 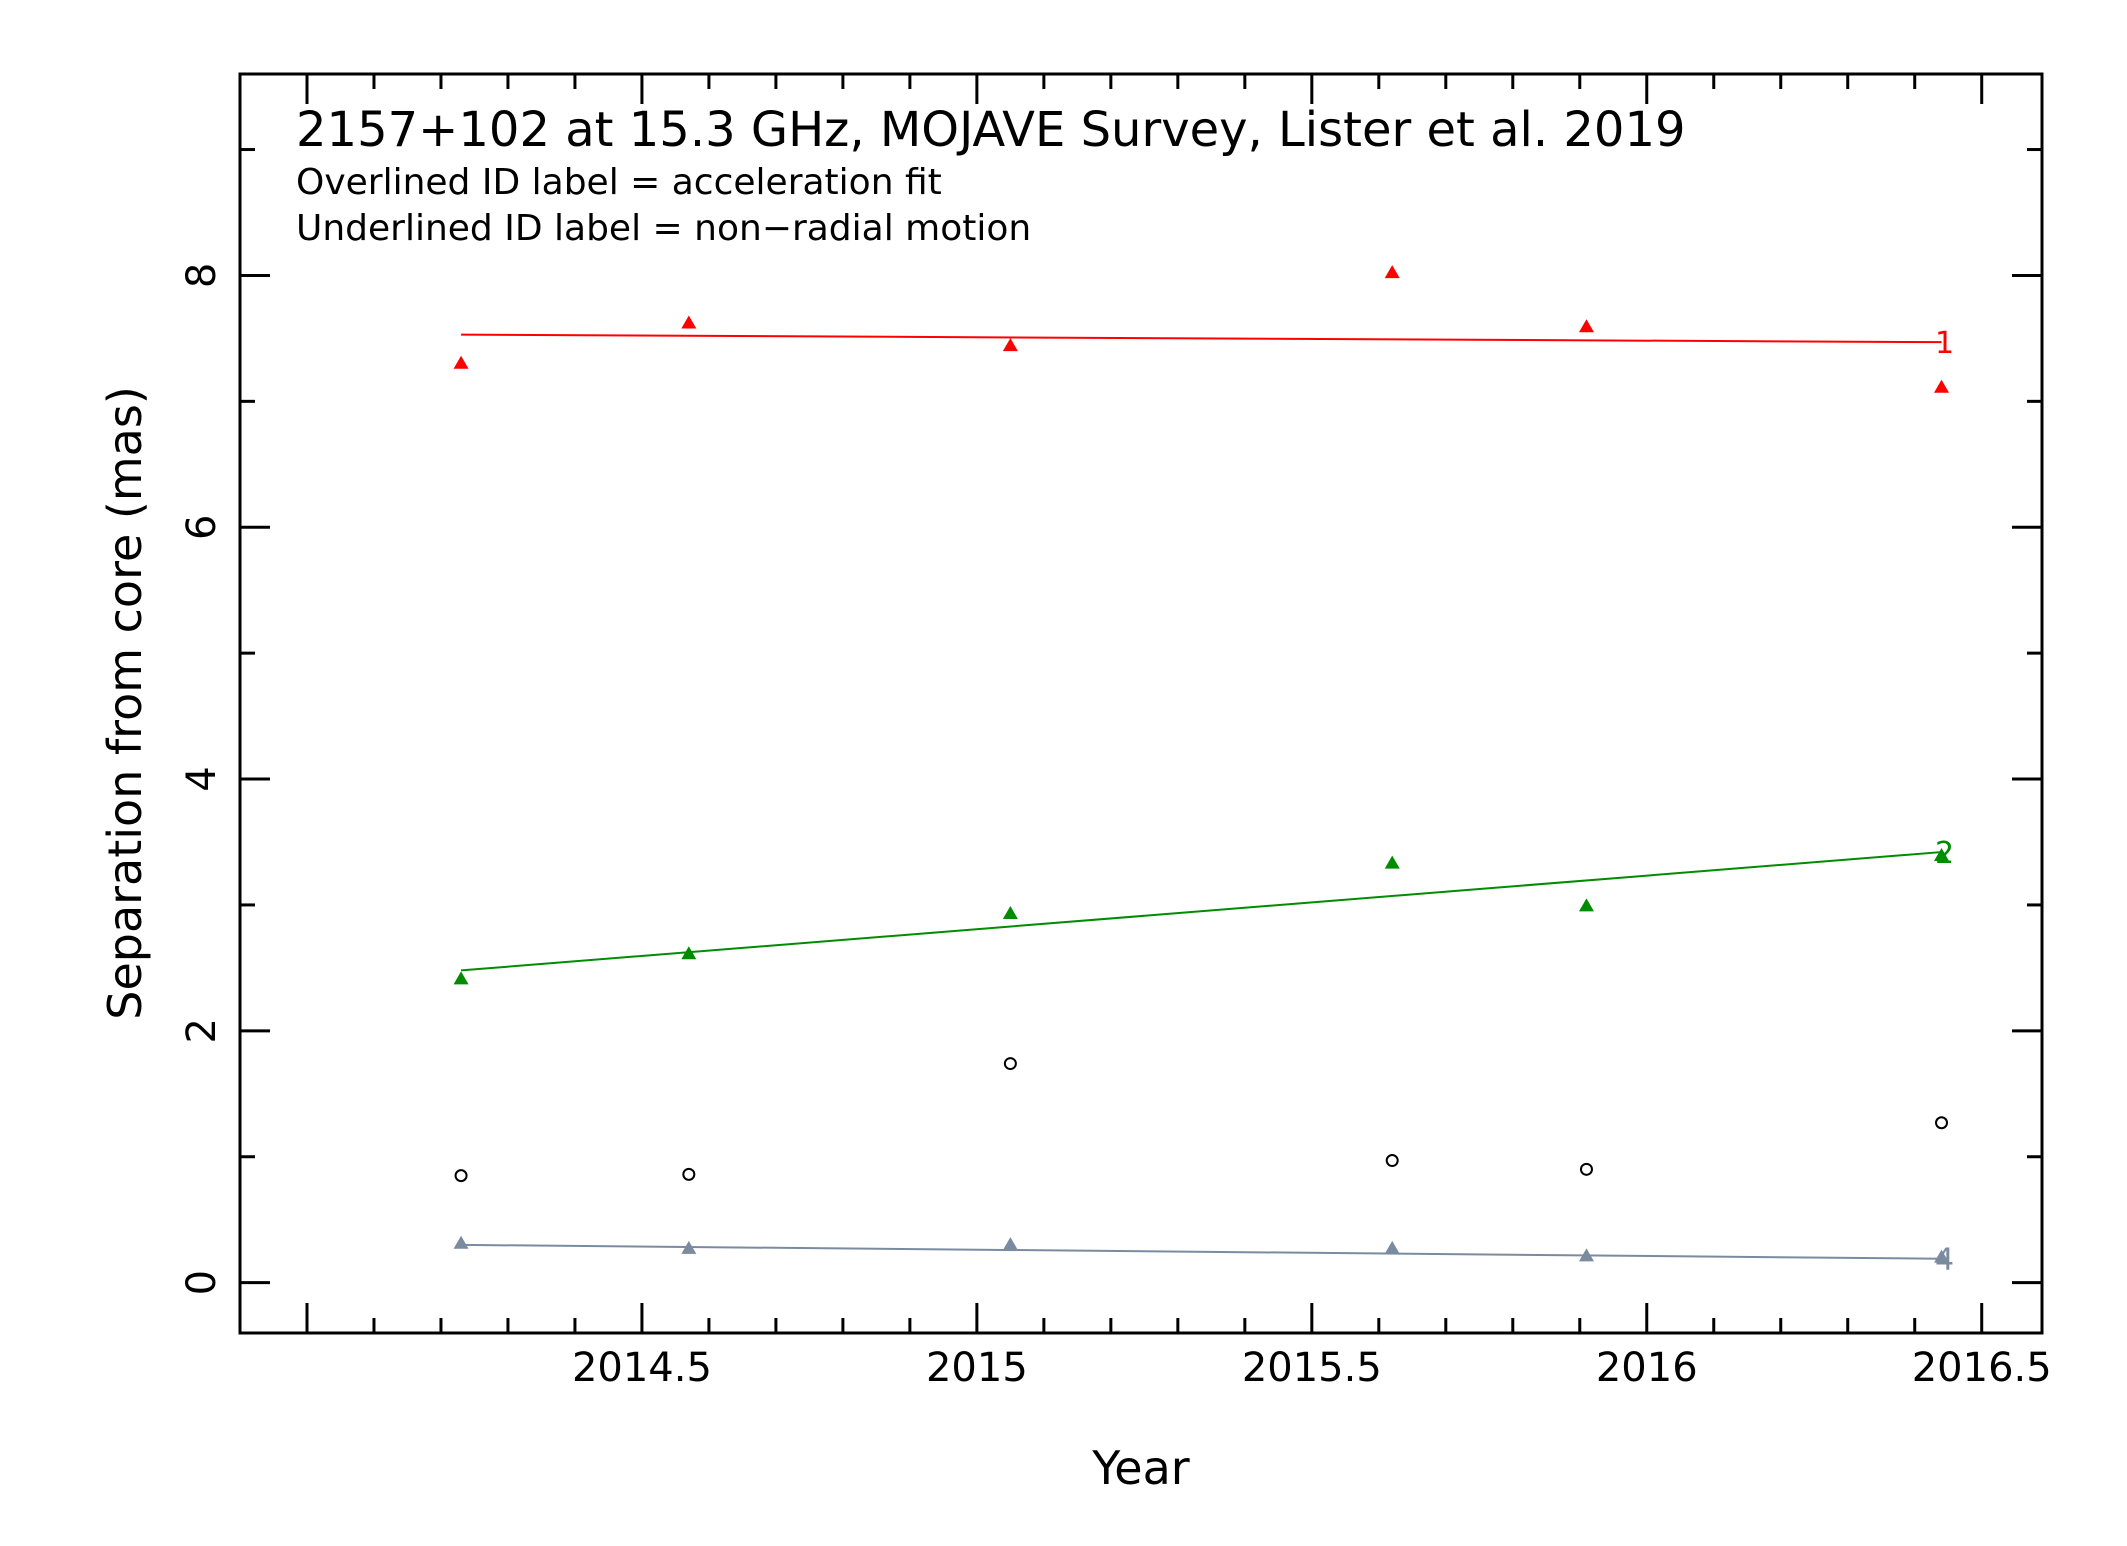 I want to click on y-tick-label: 8, so click(x=202, y=275).